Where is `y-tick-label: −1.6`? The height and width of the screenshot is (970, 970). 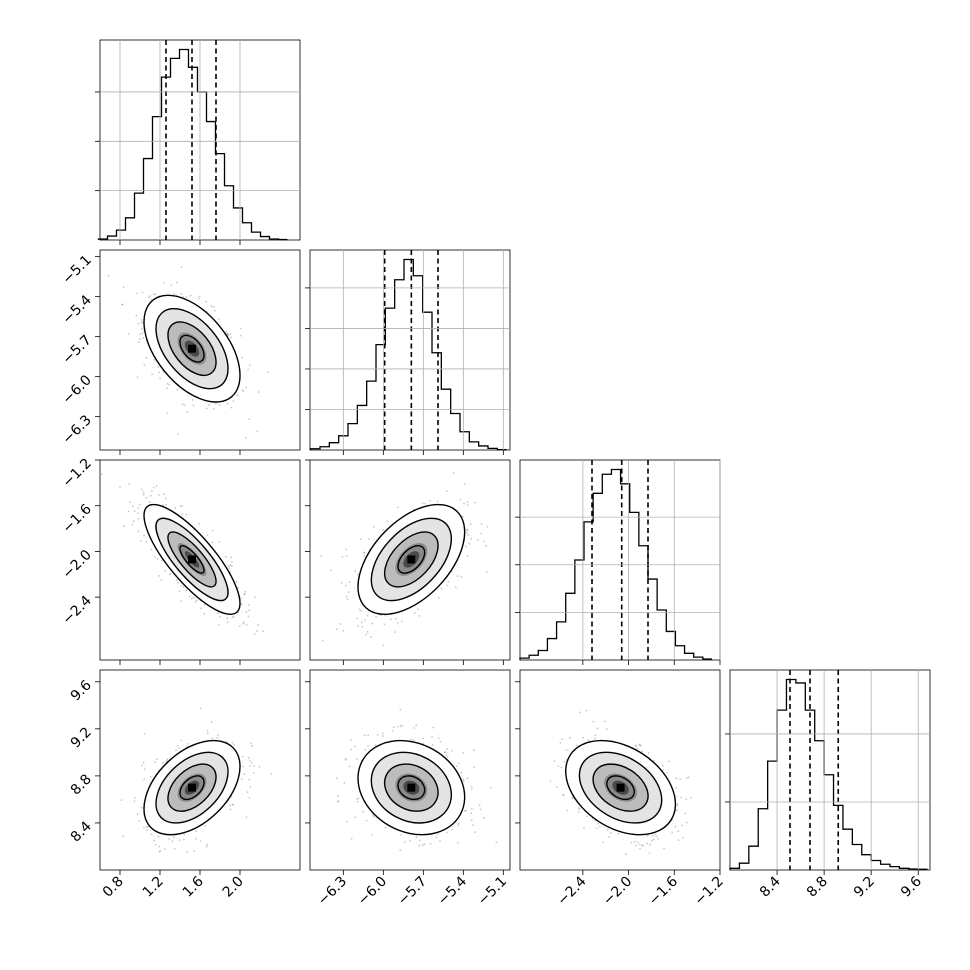
y-tick-label: −1.6 is located at coordinates (76, 518).